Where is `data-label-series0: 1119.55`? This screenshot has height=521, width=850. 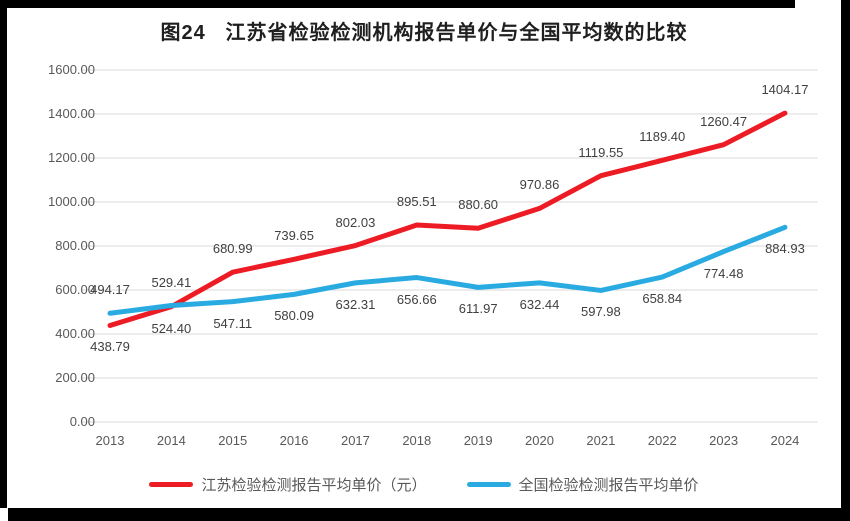 data-label-series0: 1119.55 is located at coordinates (601, 152).